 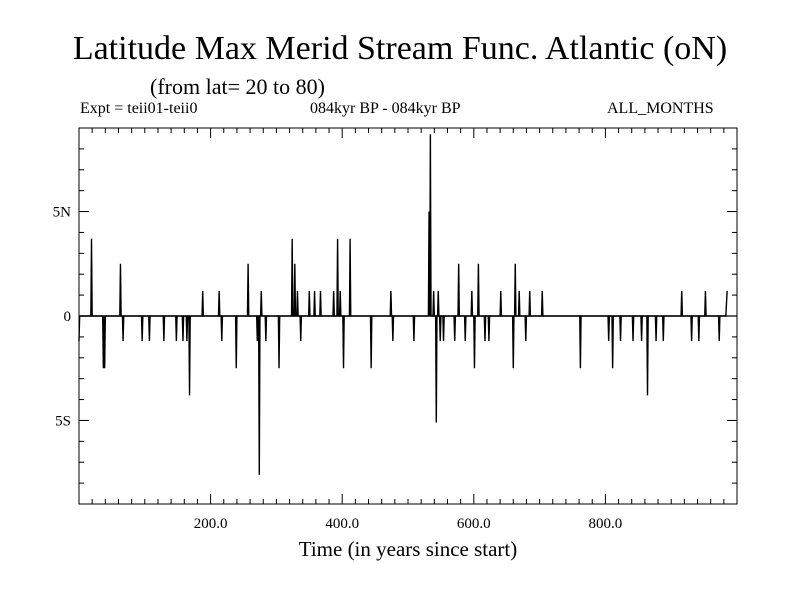 I want to click on x-tick-label: 200.0, so click(x=211, y=524).